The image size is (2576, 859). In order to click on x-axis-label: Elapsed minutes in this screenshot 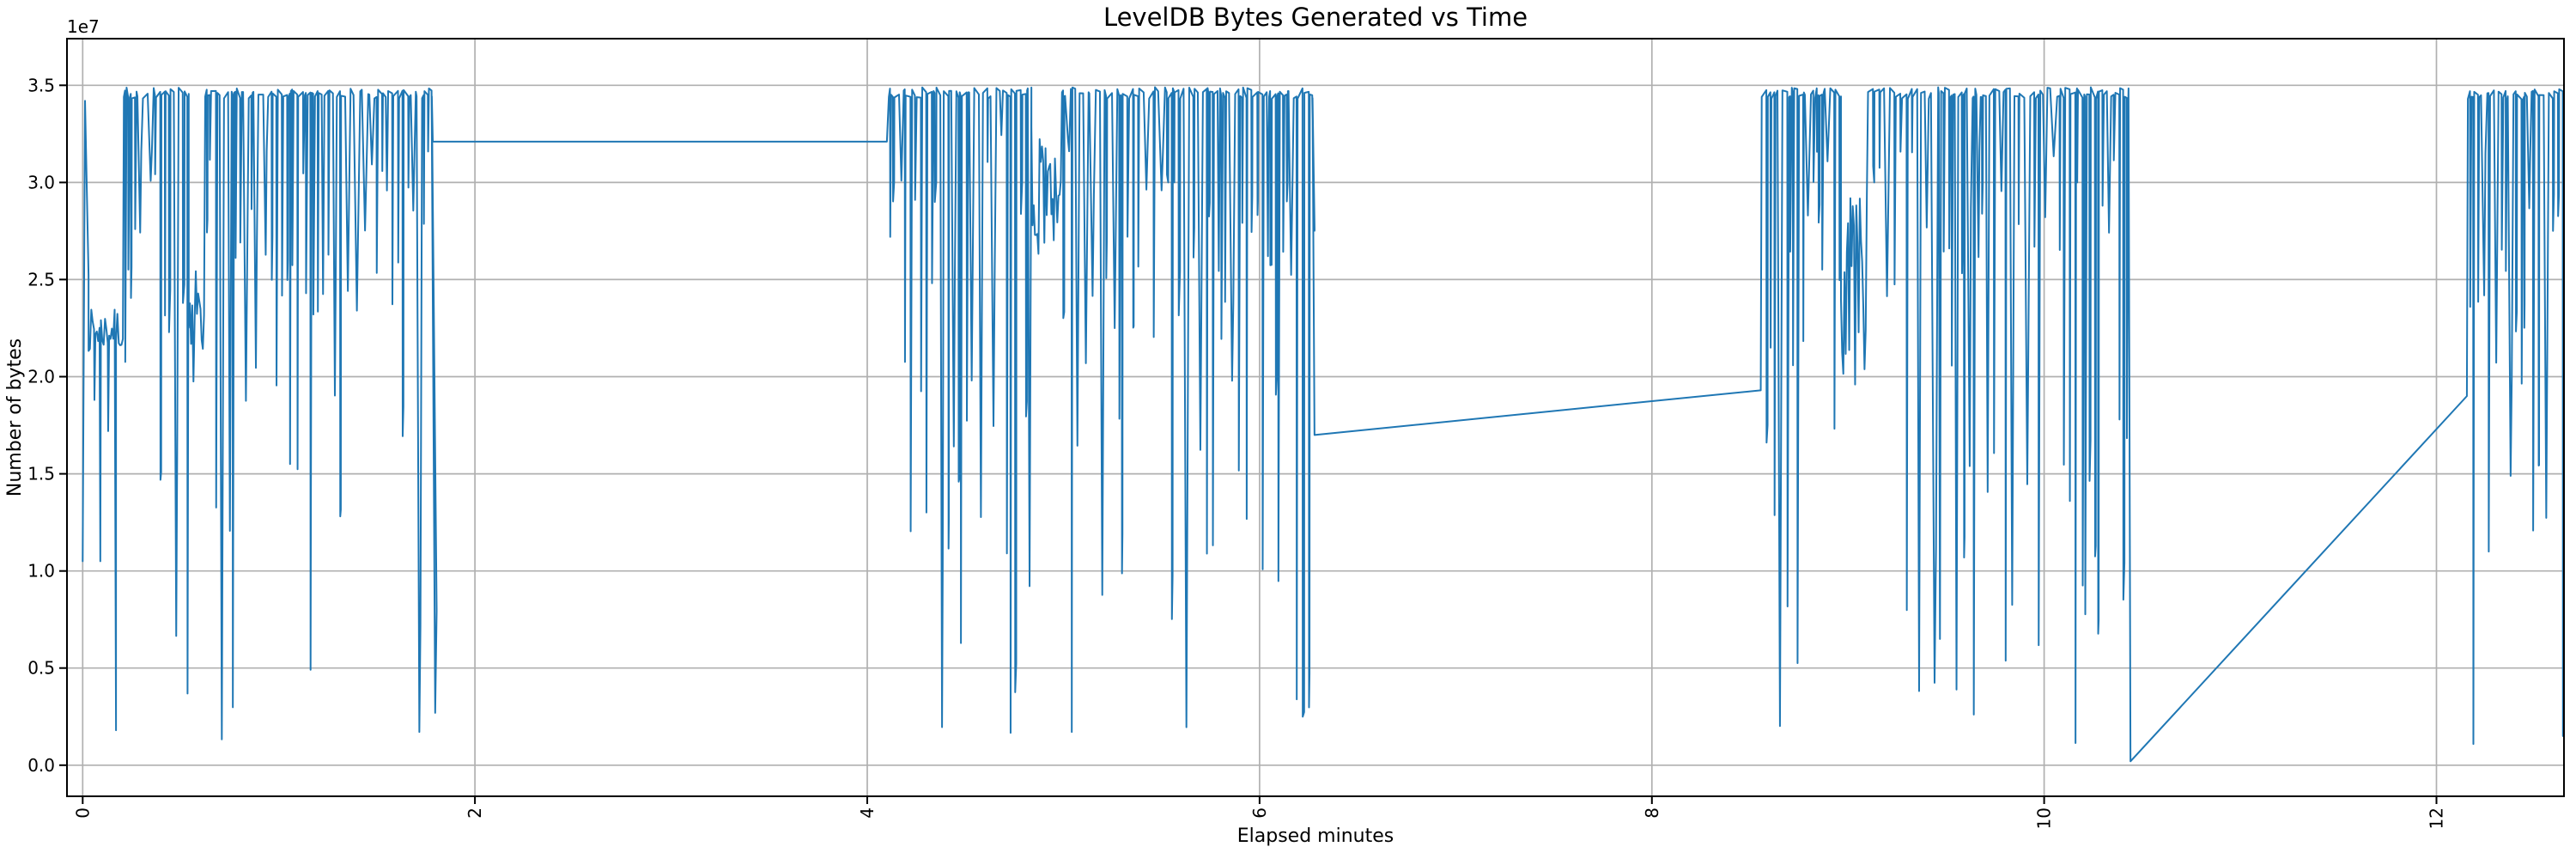, I will do `click(1316, 836)`.